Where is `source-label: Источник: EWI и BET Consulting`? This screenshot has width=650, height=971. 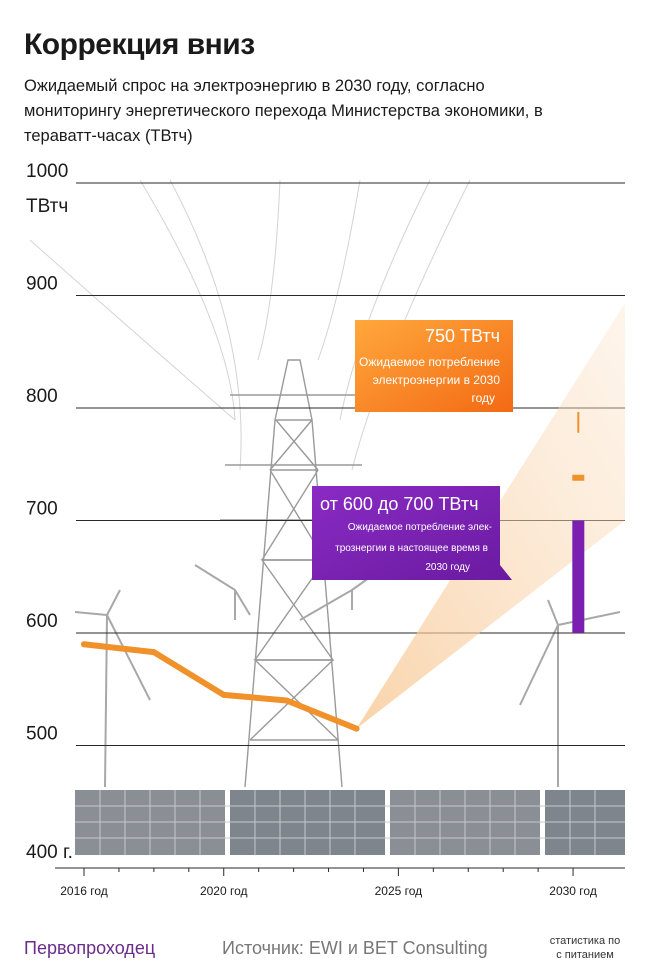 source-label: Источник: EWI и BET Consulting is located at coordinates (355, 948).